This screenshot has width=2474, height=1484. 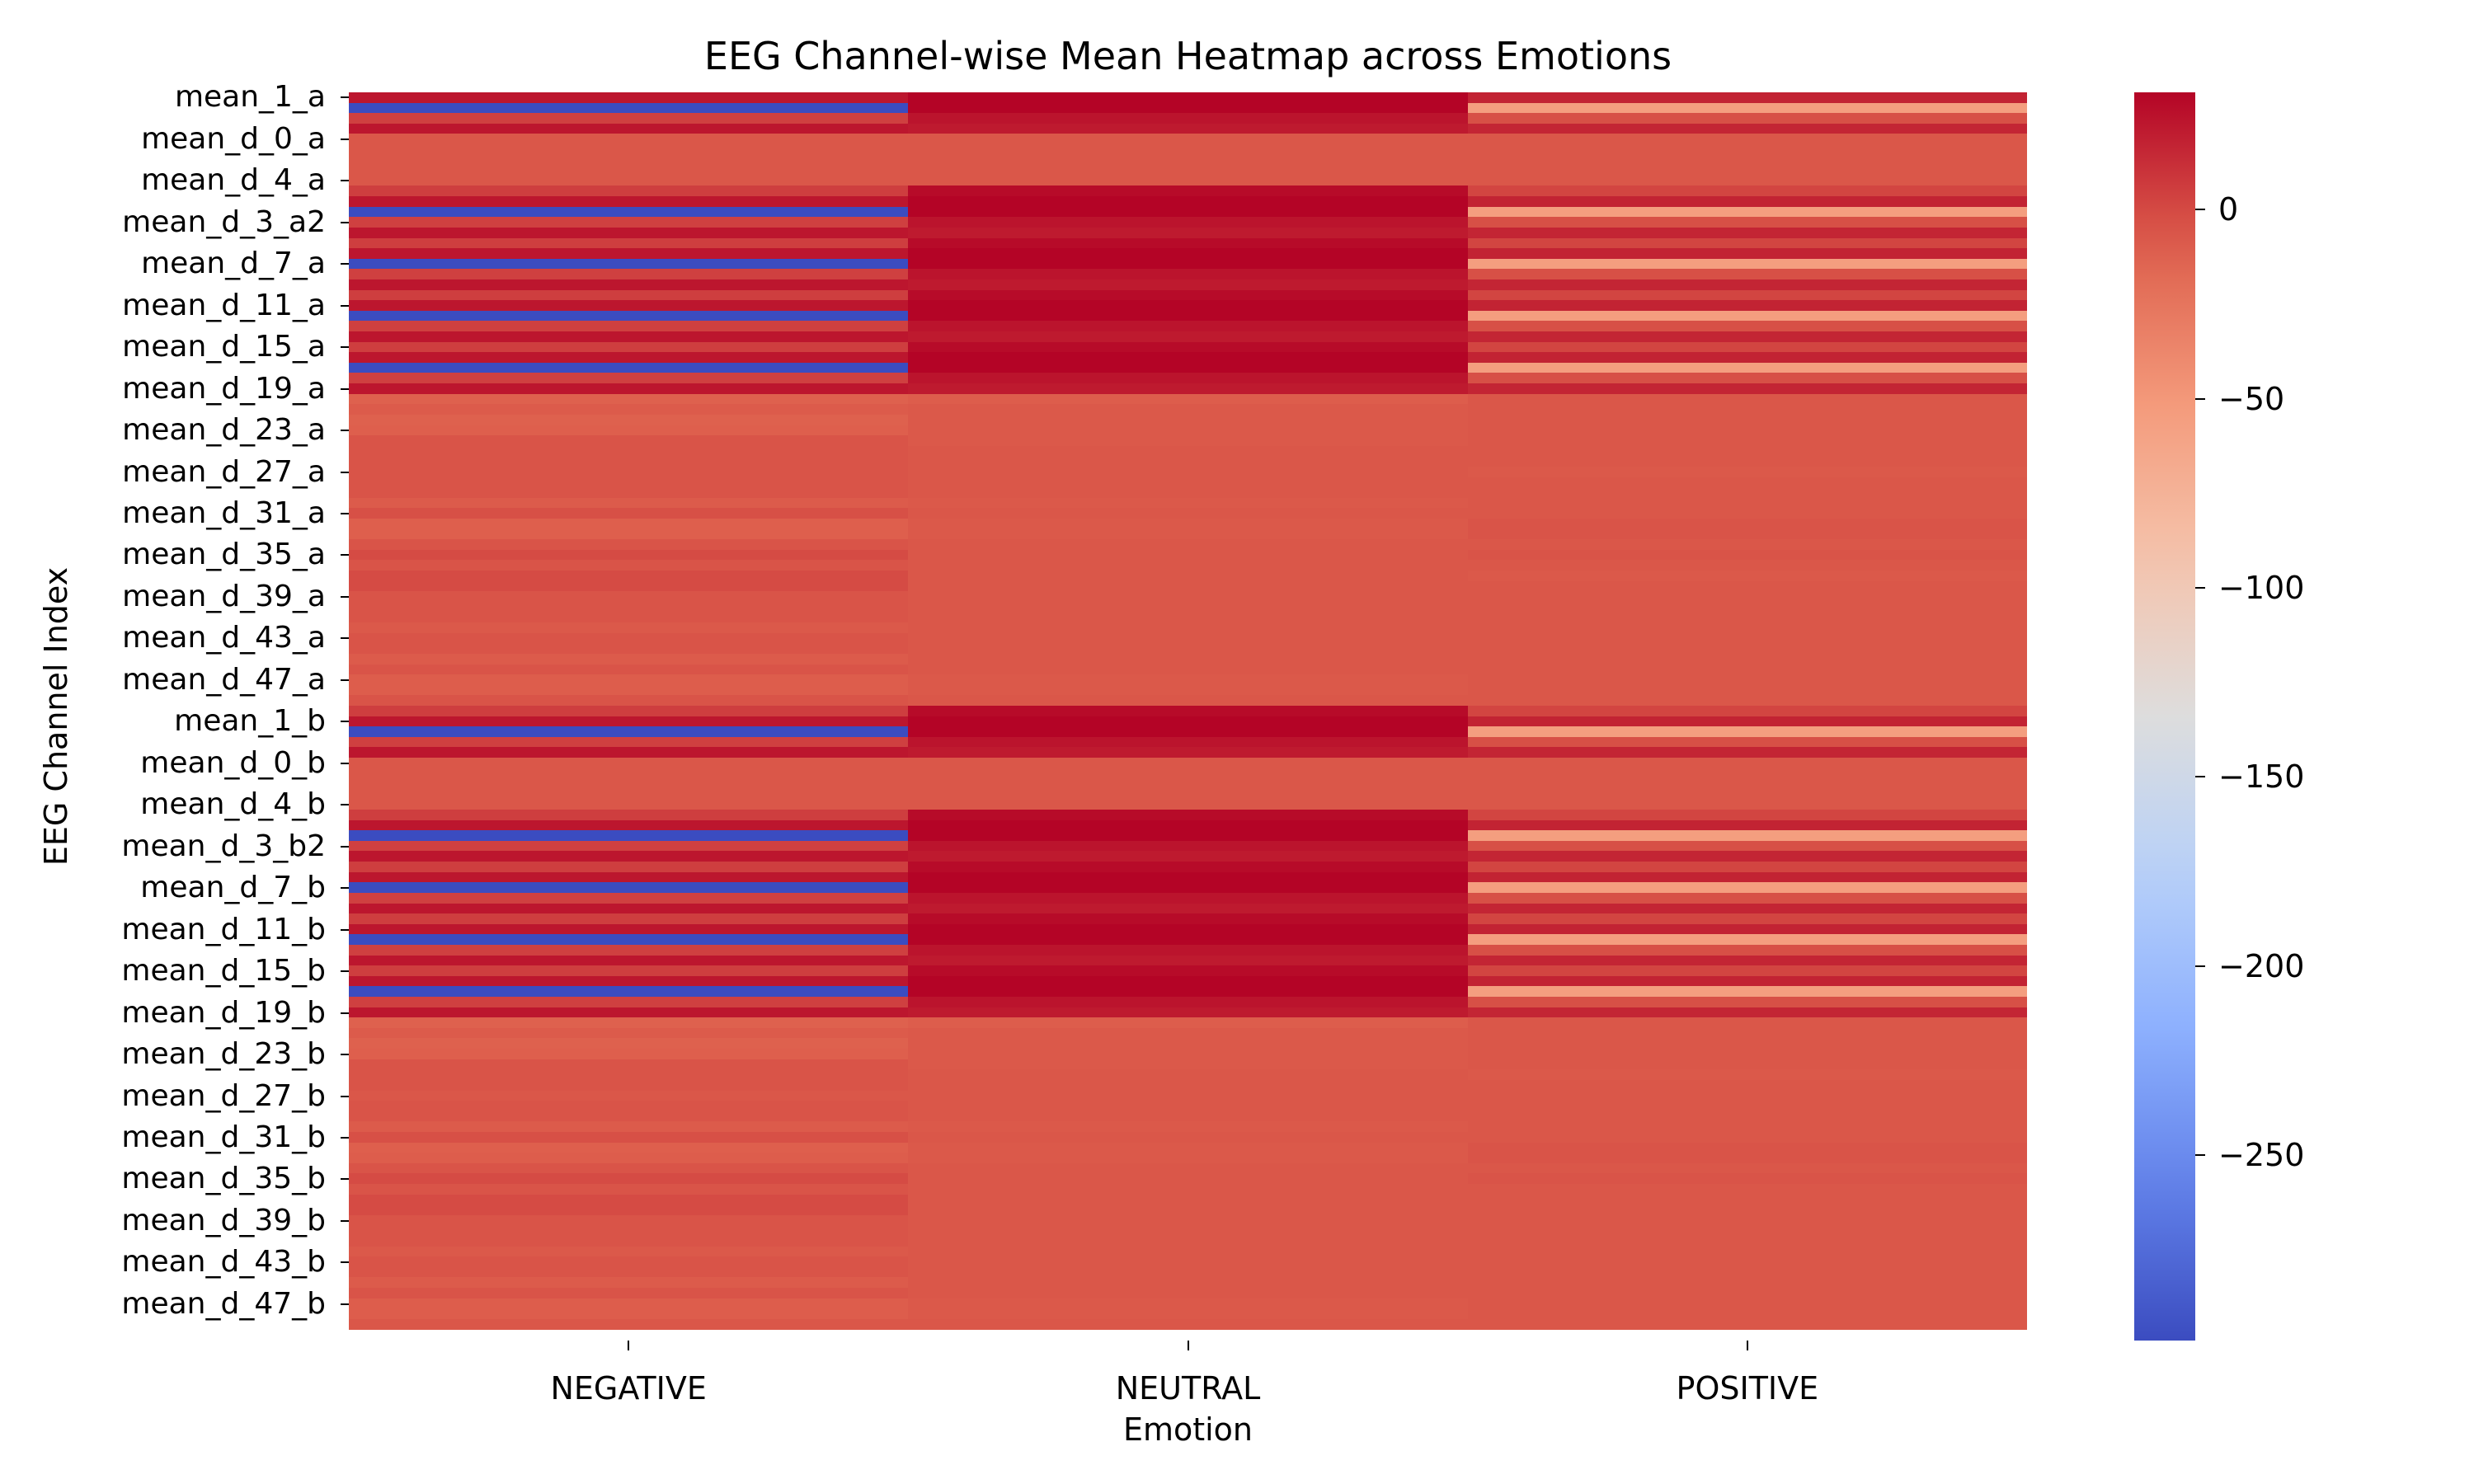 What do you see at coordinates (2261, 1155) in the screenshot?
I see `colorbar-tick-label: −250` at bounding box center [2261, 1155].